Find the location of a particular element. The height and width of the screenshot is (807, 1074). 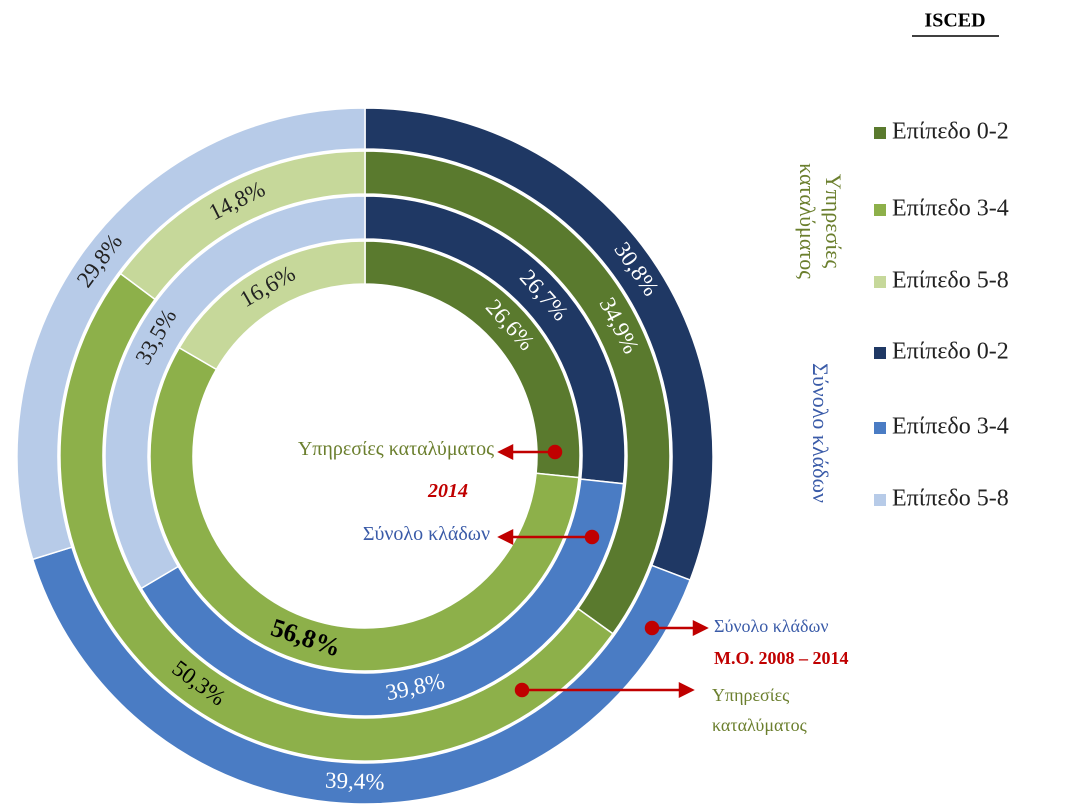

annotation: Μ.Ο. 2008 – 2014 is located at coordinates (781, 658).